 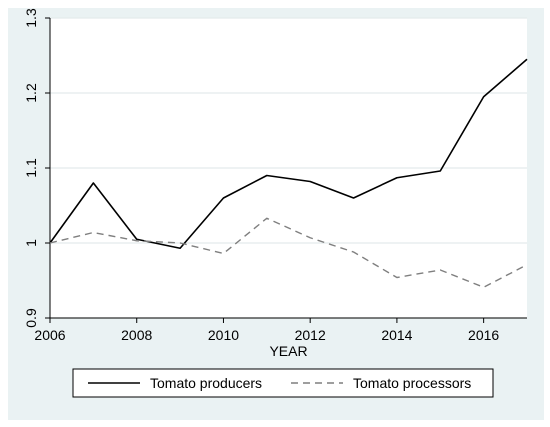 What do you see at coordinates (206, 383) in the screenshot?
I see `legend-label-1: Tomato producers` at bounding box center [206, 383].